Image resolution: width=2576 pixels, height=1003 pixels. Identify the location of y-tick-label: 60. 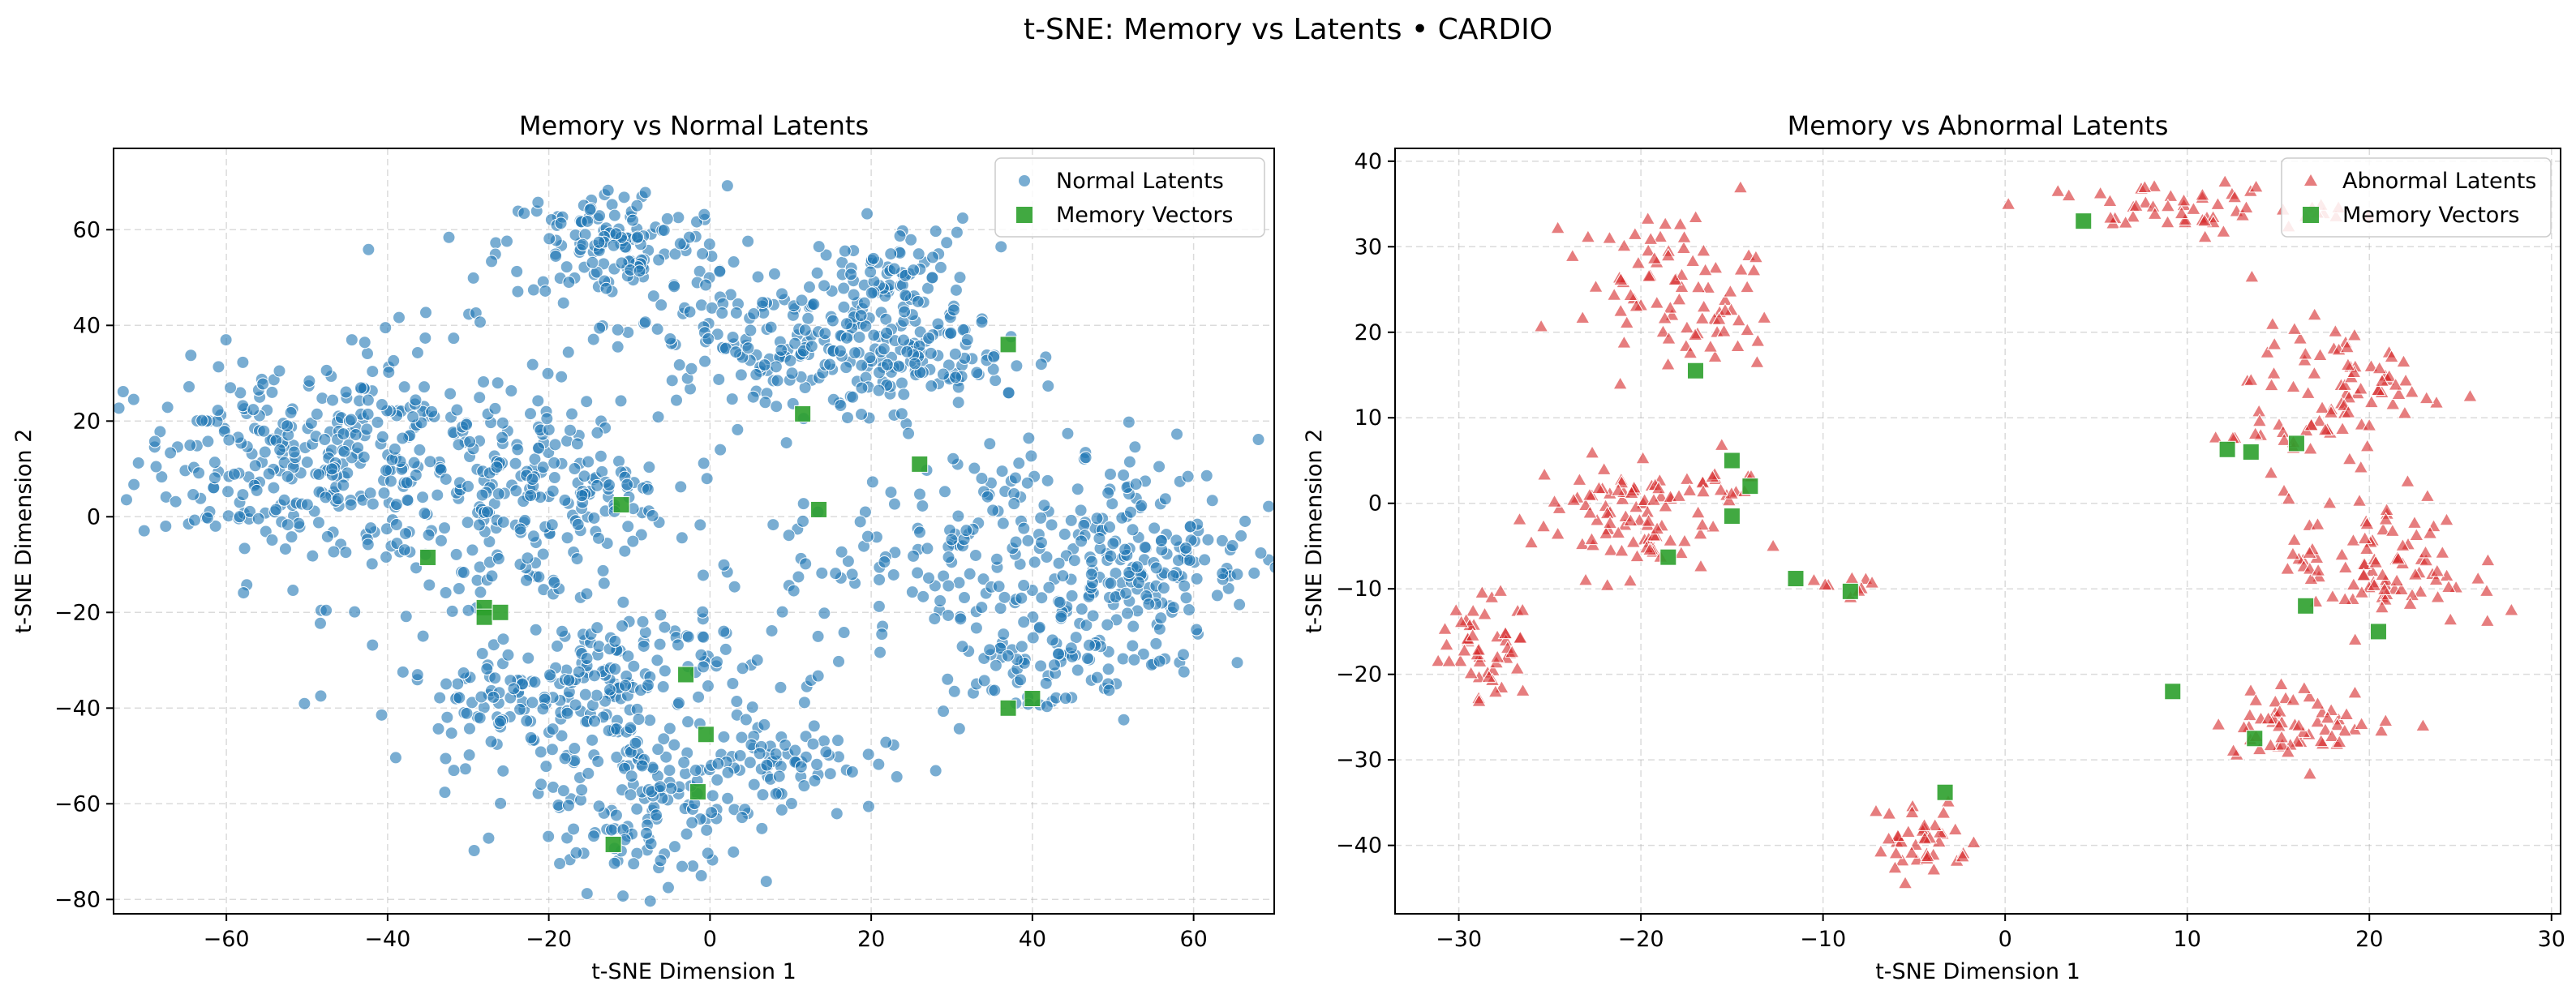
(87, 230).